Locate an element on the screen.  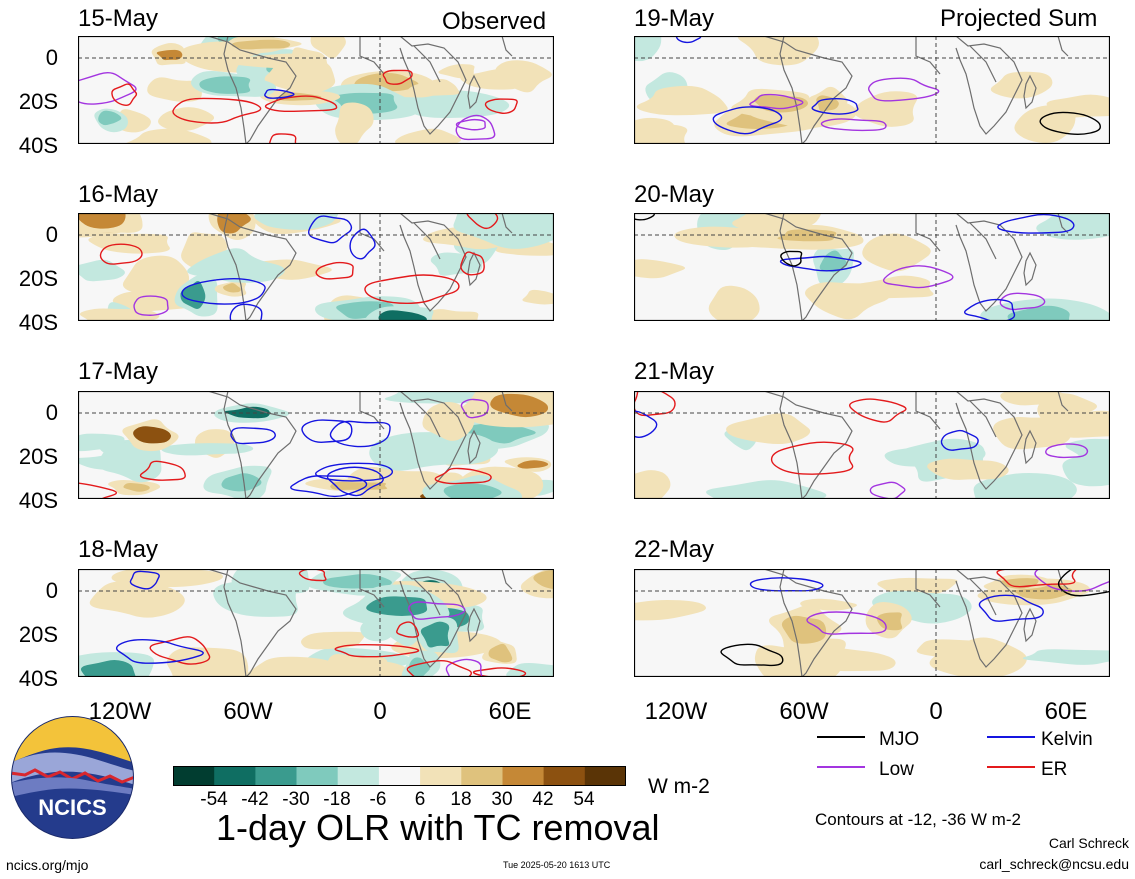
author-email: carl_schreck@ncsu.edu is located at coordinates (1054, 864).